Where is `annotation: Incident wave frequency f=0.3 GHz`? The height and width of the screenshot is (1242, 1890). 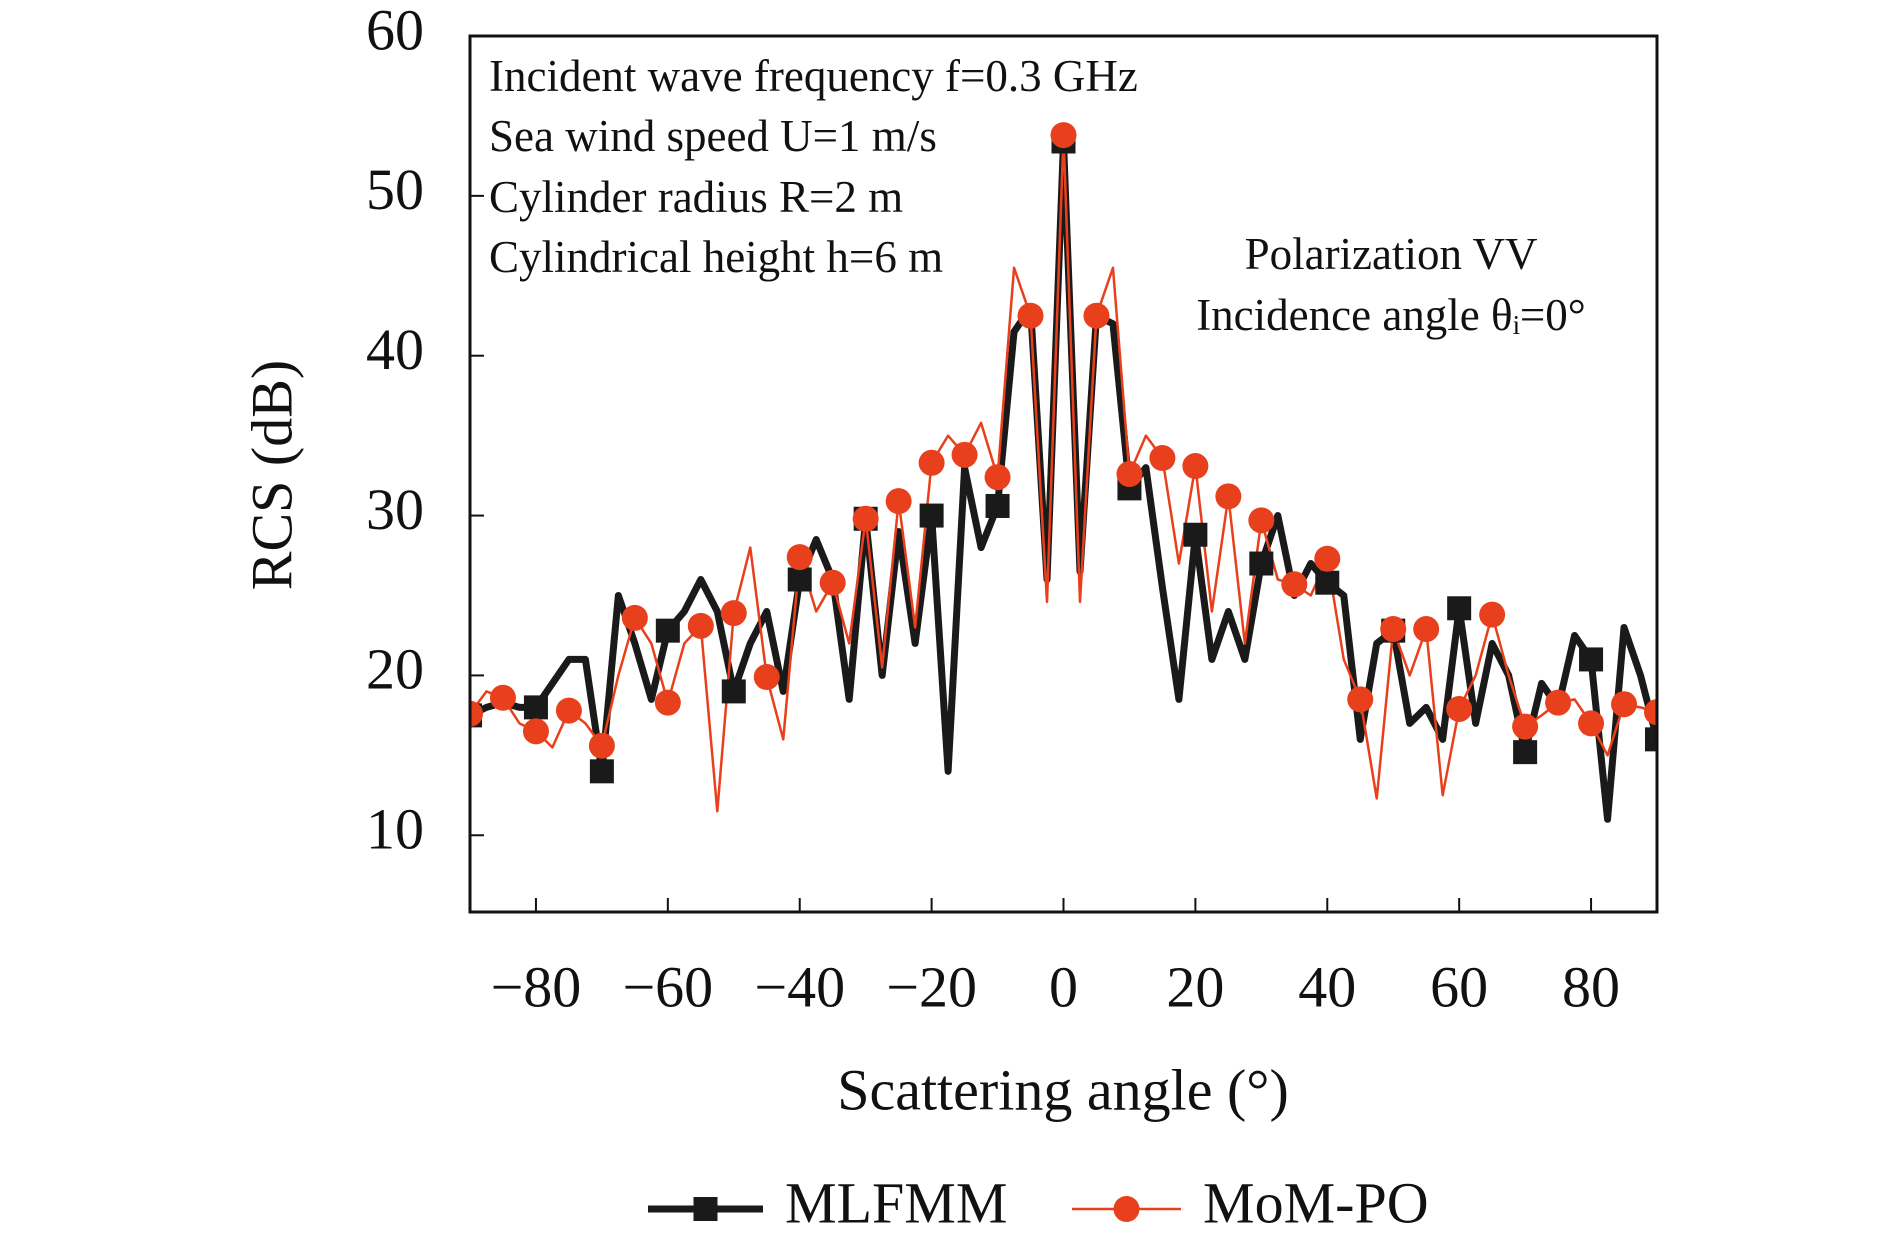 annotation: Incident wave frequency f=0.3 GHz is located at coordinates (813, 76).